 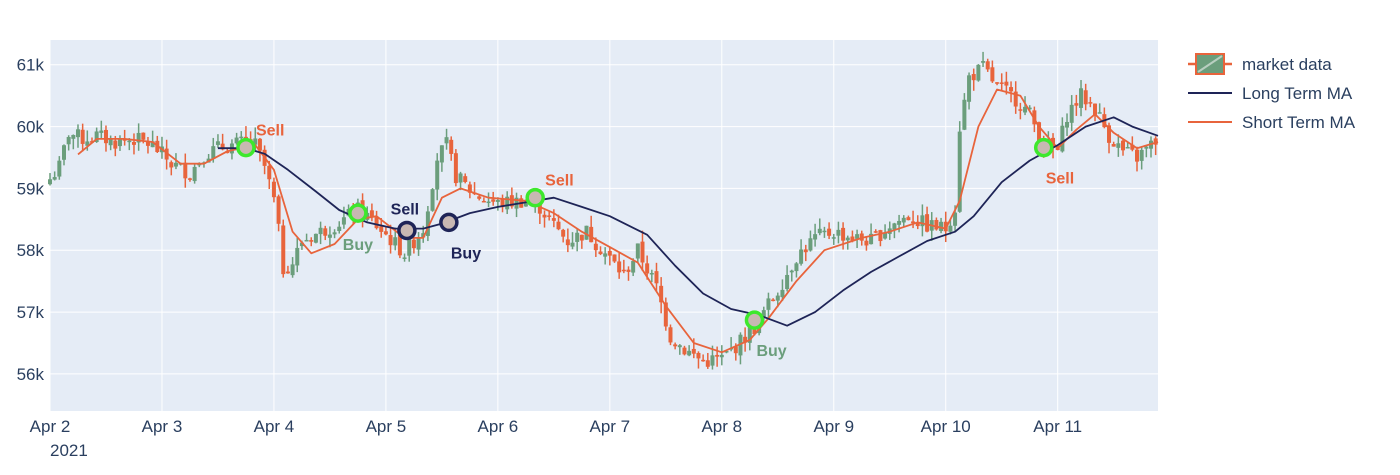 I want to click on sell-signal-marker, so click(x=1043, y=147).